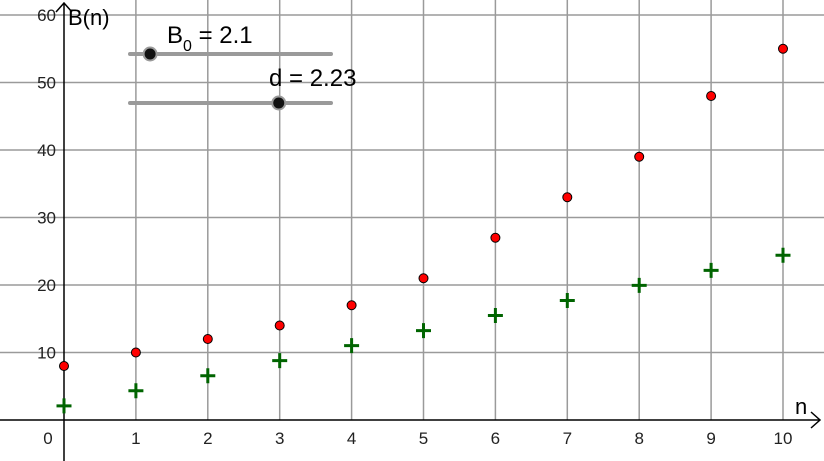 The width and height of the screenshot is (824, 461). What do you see at coordinates (495, 438) in the screenshot?
I see `x-tick-label-6: 6` at bounding box center [495, 438].